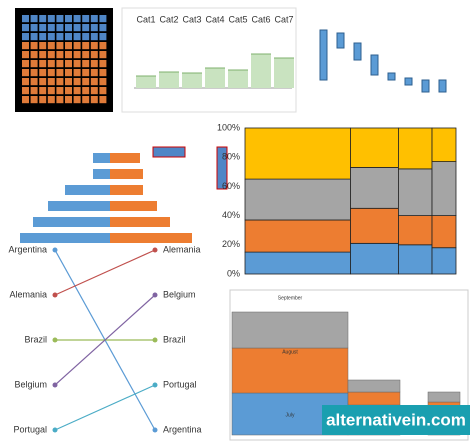 The image size is (474, 443). I want to click on category-label: Cat7, so click(283, 19).